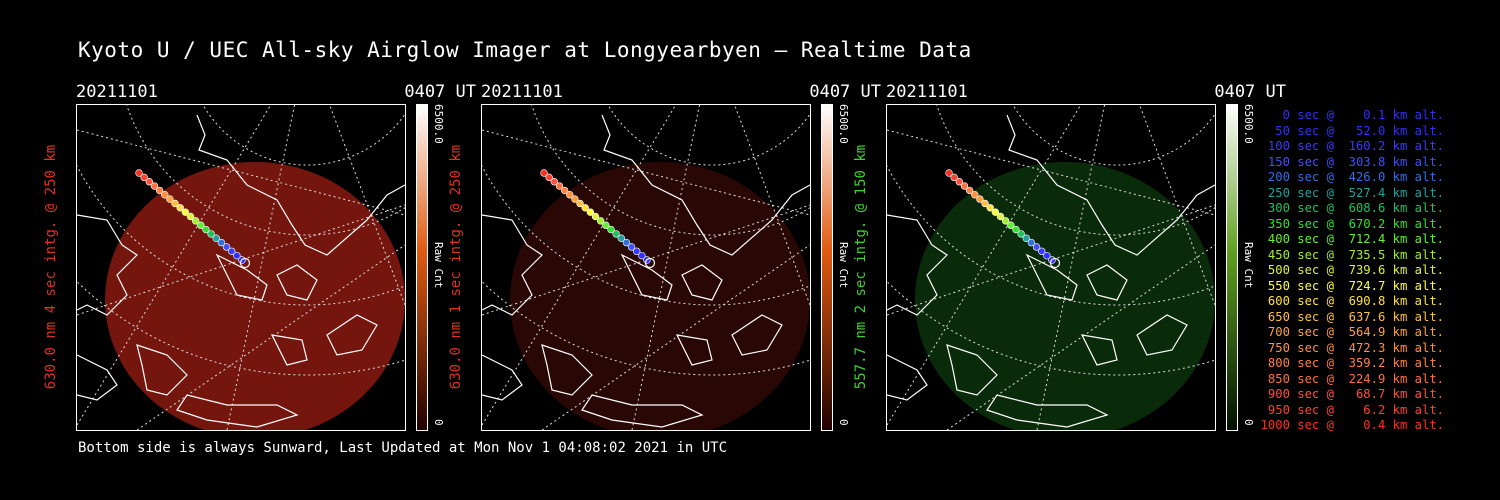  I want to click on panel-ylabel: 630.0 nm 1 sec intg. @ 250 km, so click(456, 266).